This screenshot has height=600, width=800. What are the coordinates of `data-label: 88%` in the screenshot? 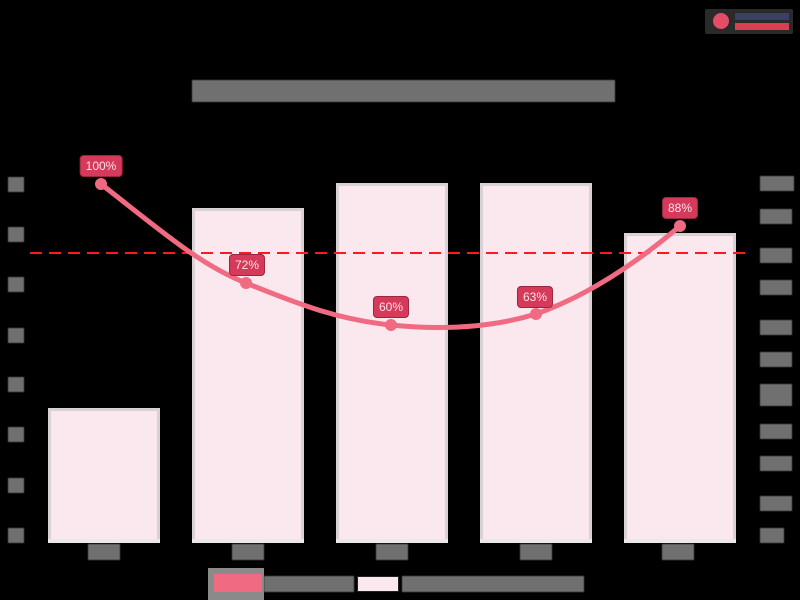 It's located at (680, 208).